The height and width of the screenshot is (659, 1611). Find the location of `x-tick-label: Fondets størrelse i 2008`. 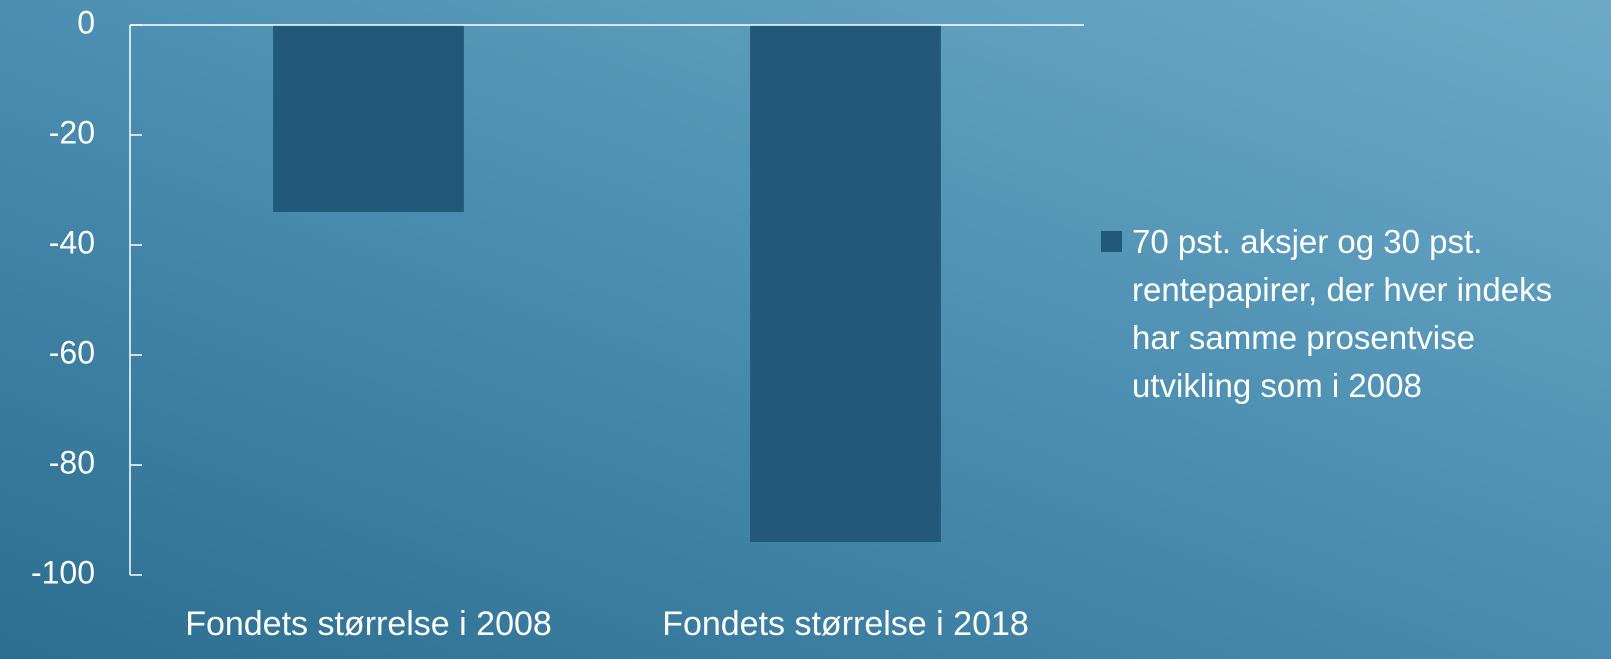

x-tick-label: Fondets størrelse i 2008 is located at coordinates (368, 624).